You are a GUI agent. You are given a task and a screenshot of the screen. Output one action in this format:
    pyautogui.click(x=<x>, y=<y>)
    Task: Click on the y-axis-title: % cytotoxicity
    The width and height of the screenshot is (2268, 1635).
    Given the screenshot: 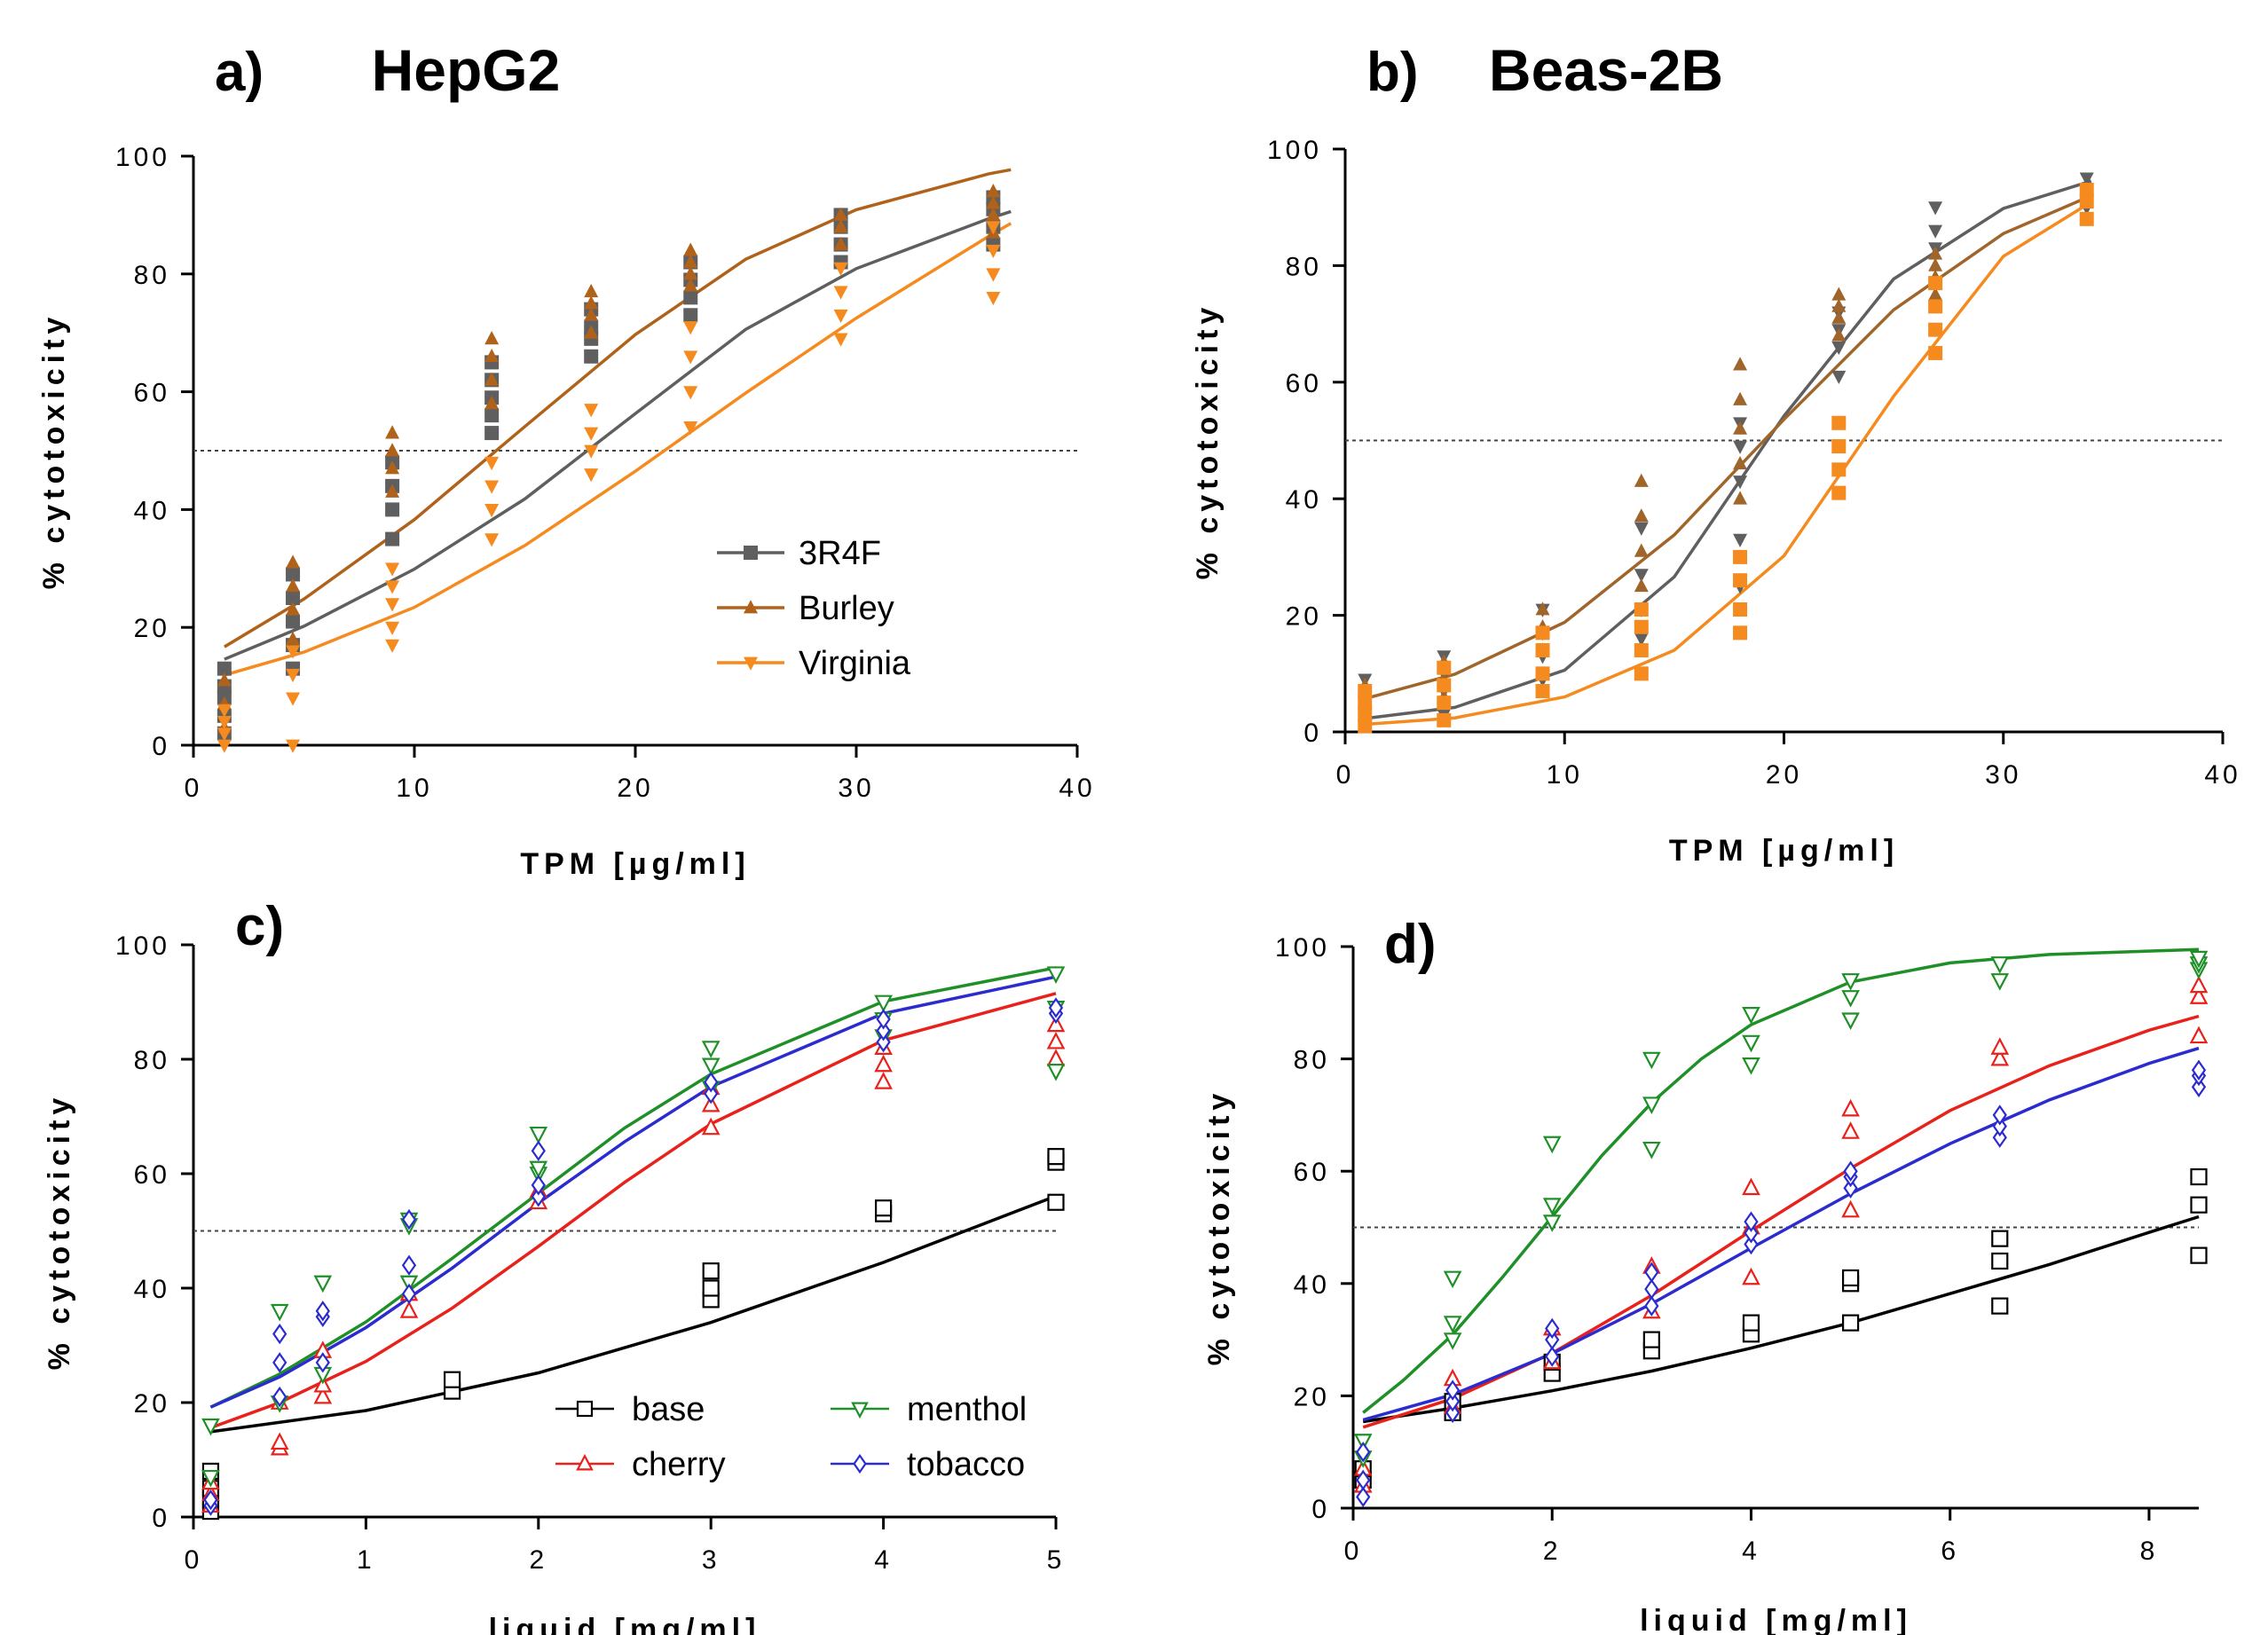 What is the action you would take?
    pyautogui.click(x=60, y=1232)
    